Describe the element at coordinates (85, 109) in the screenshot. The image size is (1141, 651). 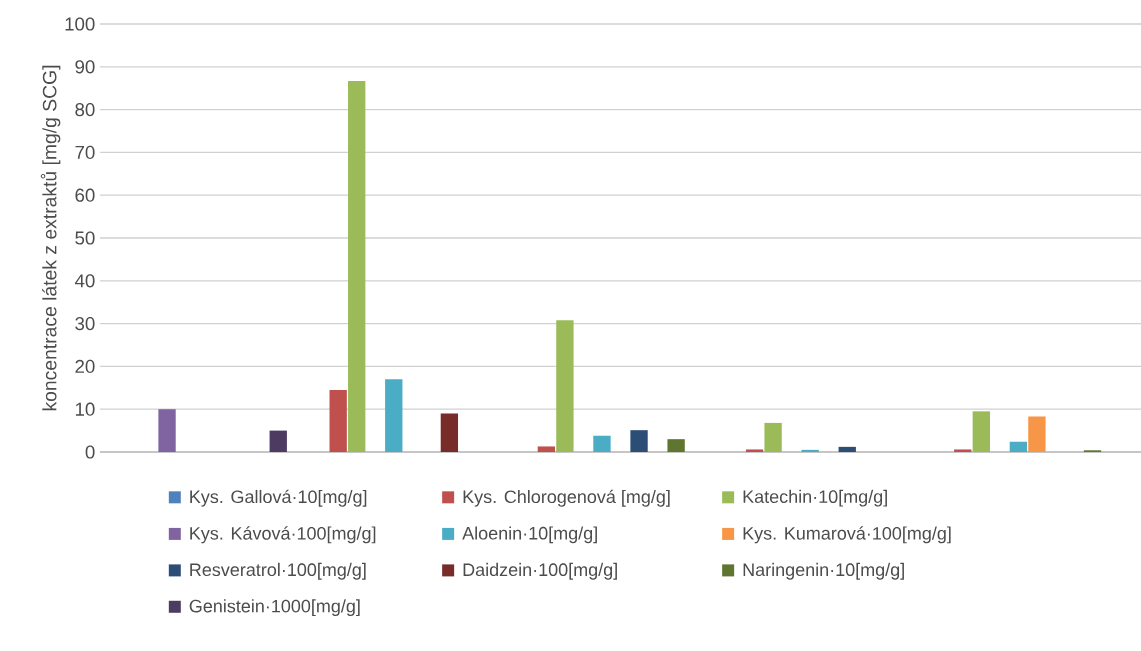
I see `y-tick-label: 80` at that location.